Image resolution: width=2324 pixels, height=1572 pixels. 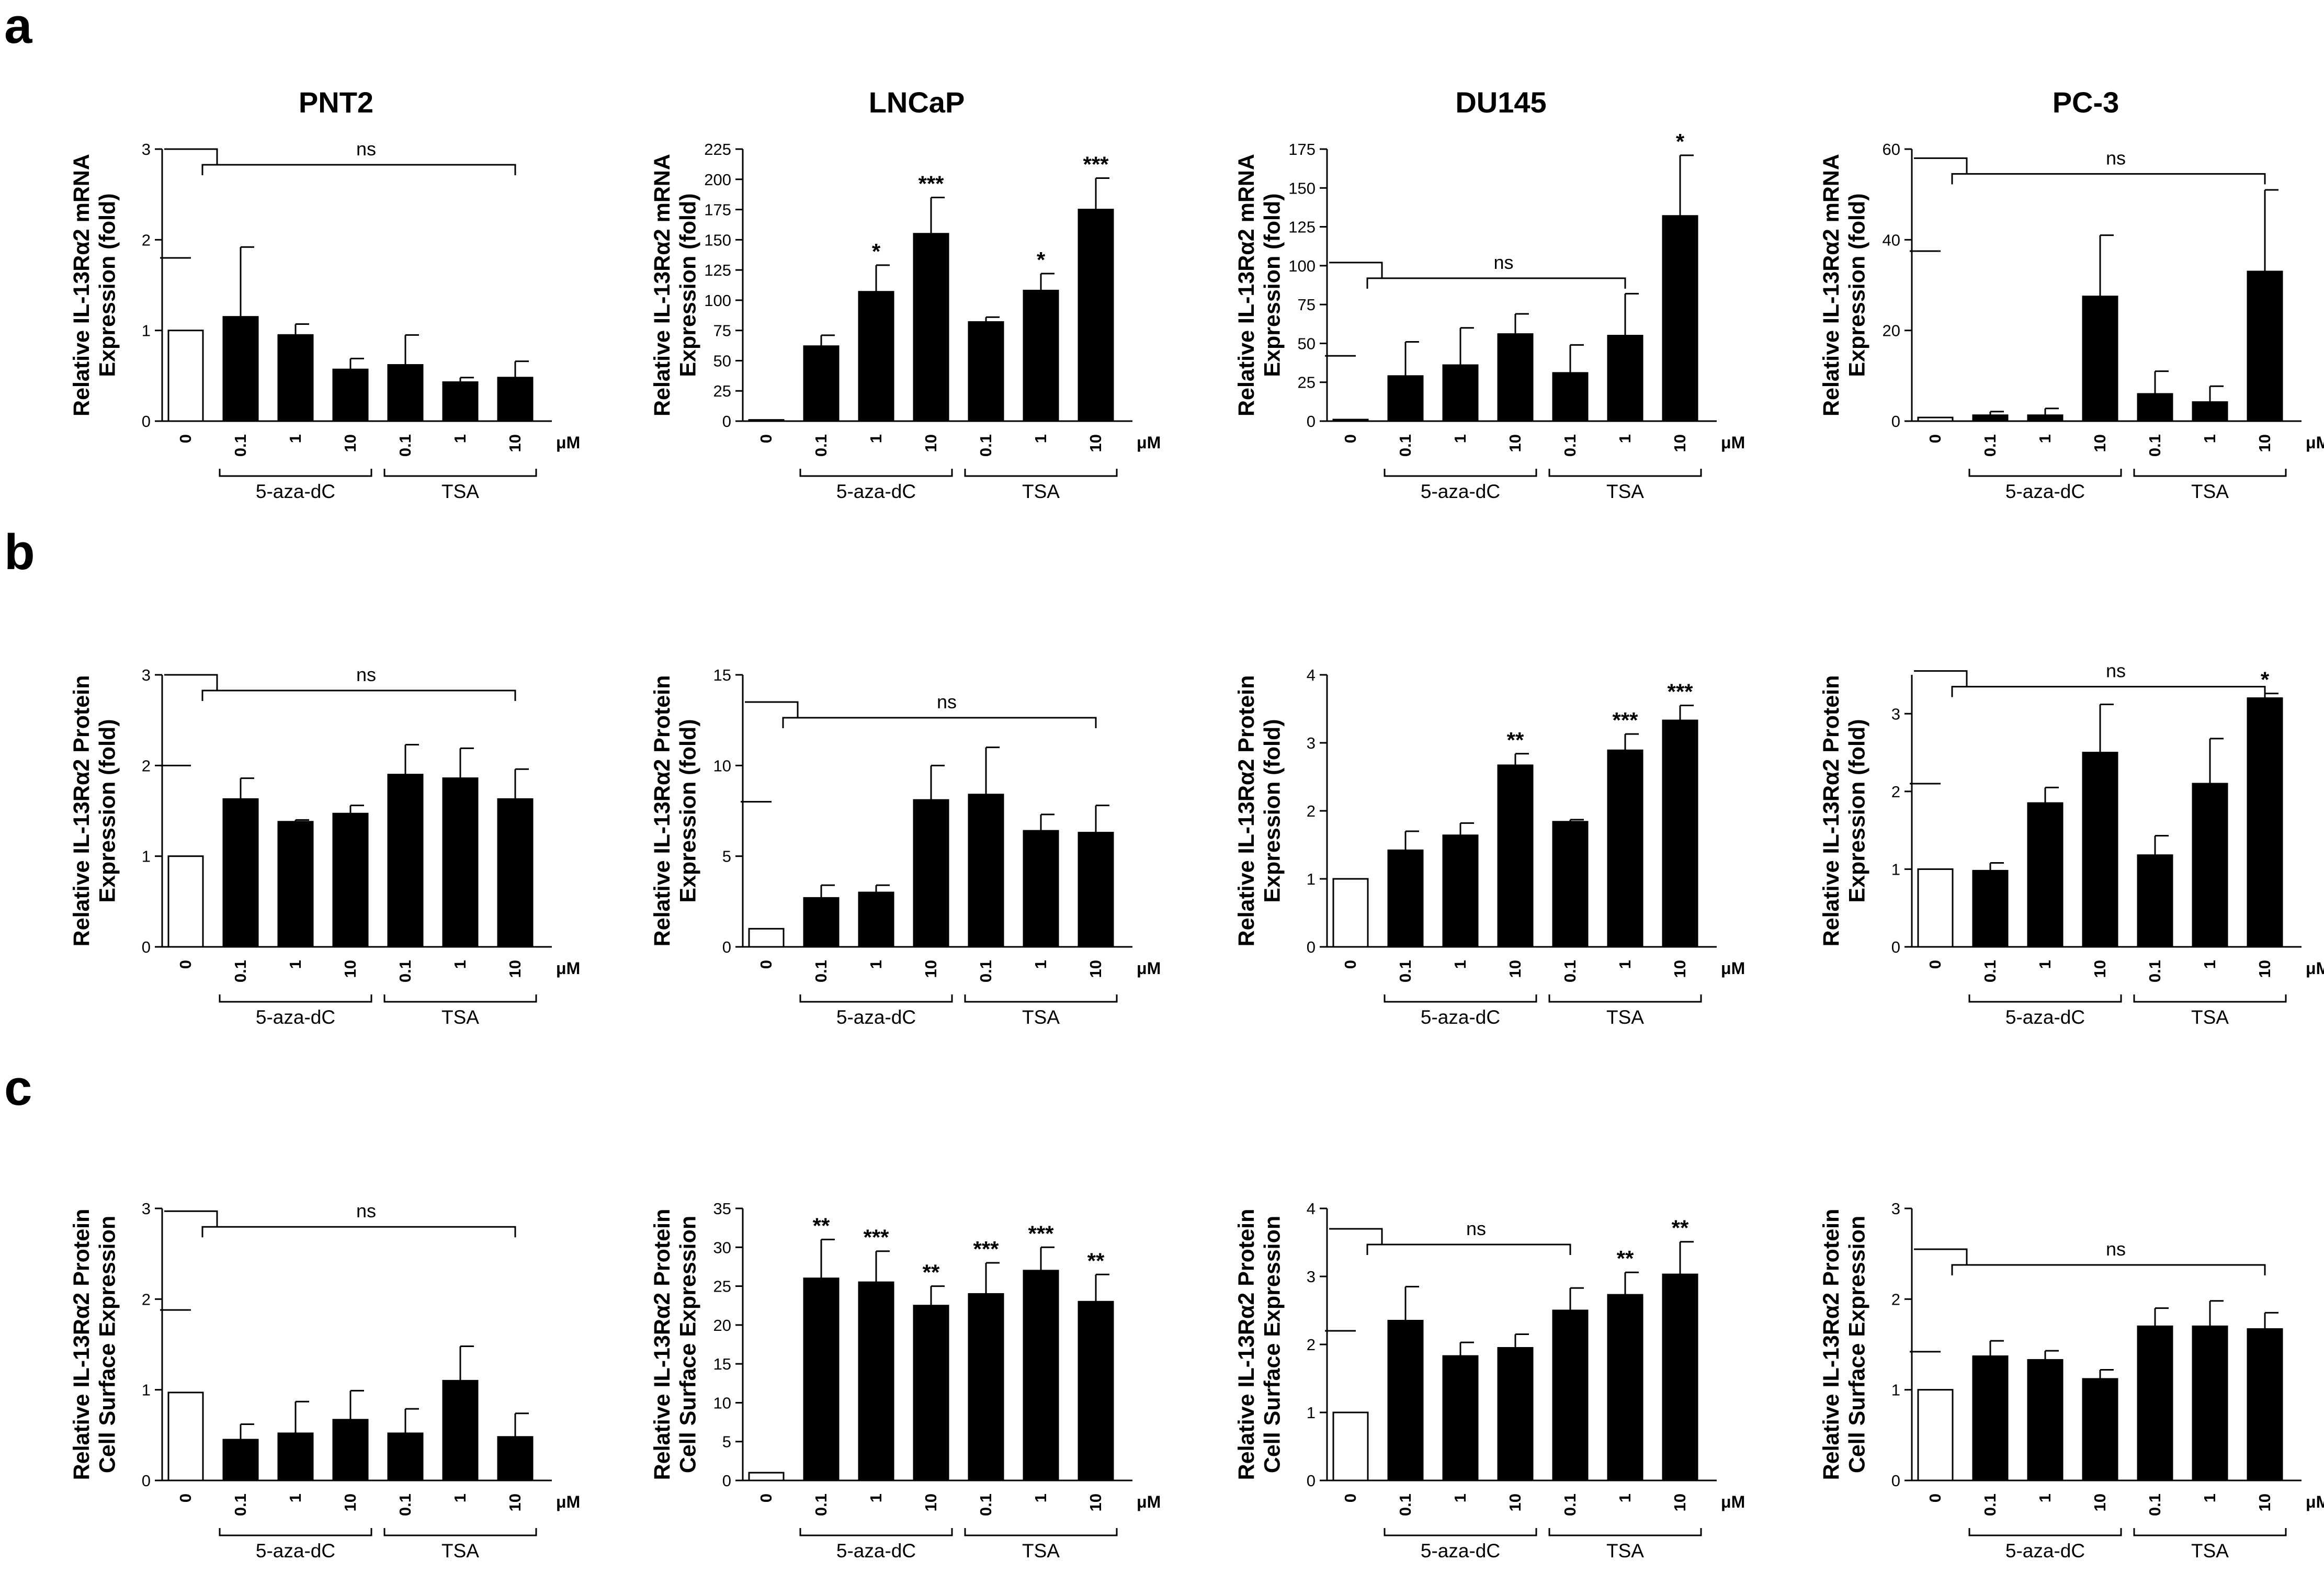 What do you see at coordinates (1500, 102) in the screenshot?
I see `chart-title: DU145` at bounding box center [1500, 102].